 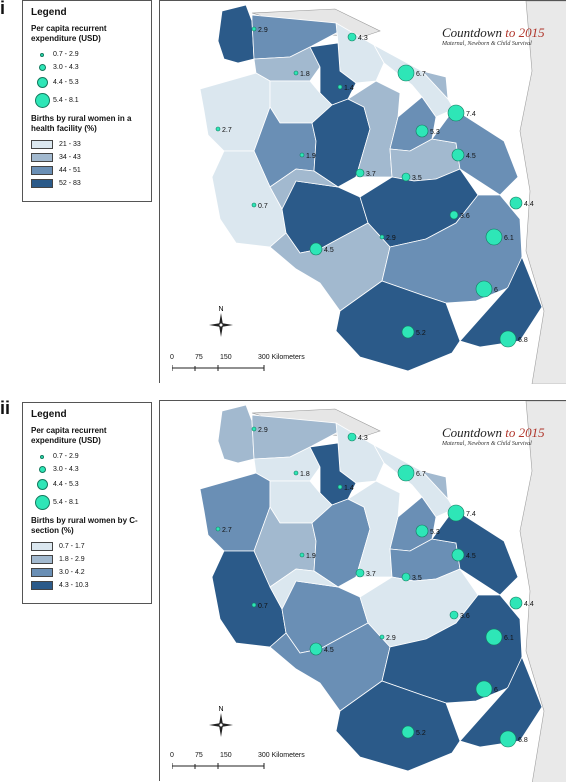 What do you see at coordinates (263, 206) in the screenshot?
I see `expenditure-label: 0.7` at bounding box center [263, 206].